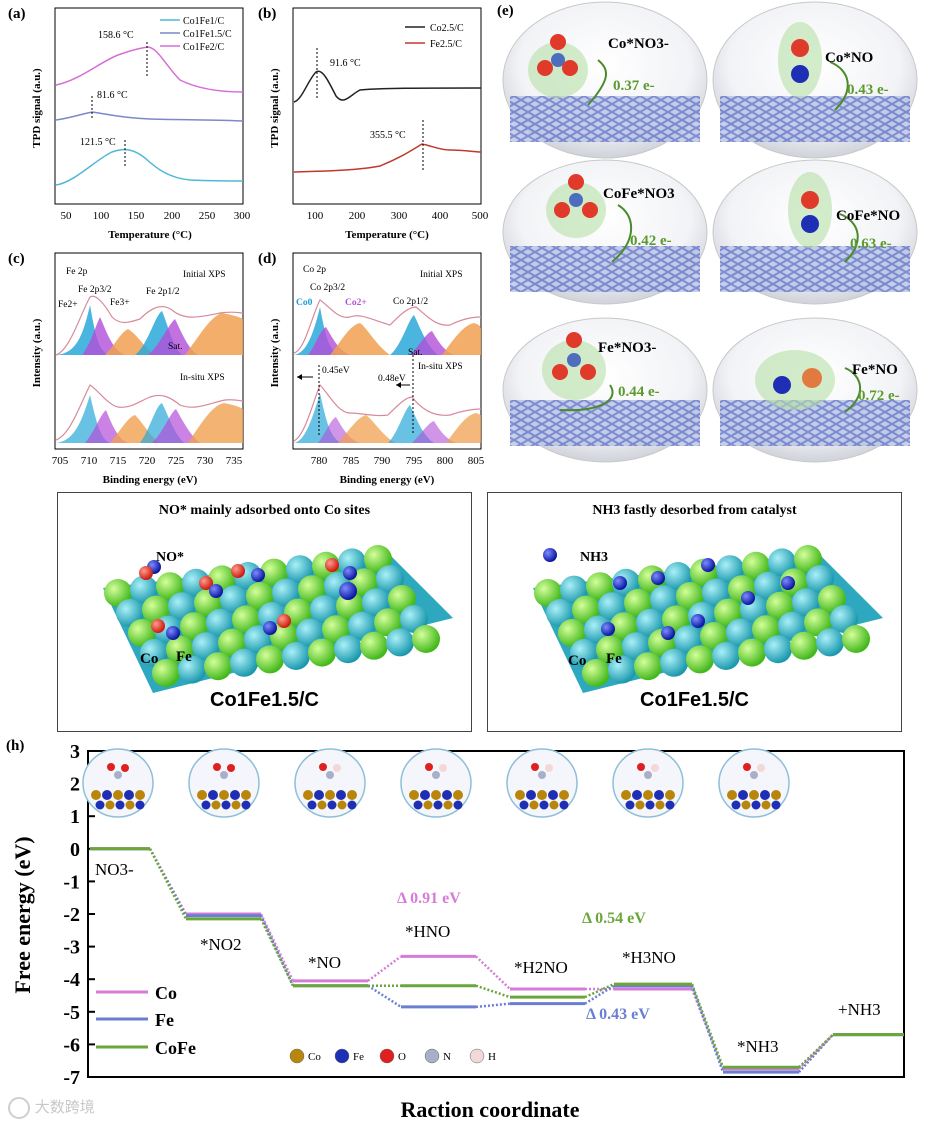 This screenshot has height=1127, width=927. I want to click on b-ann-1: 91.6 °C, so click(345, 63).